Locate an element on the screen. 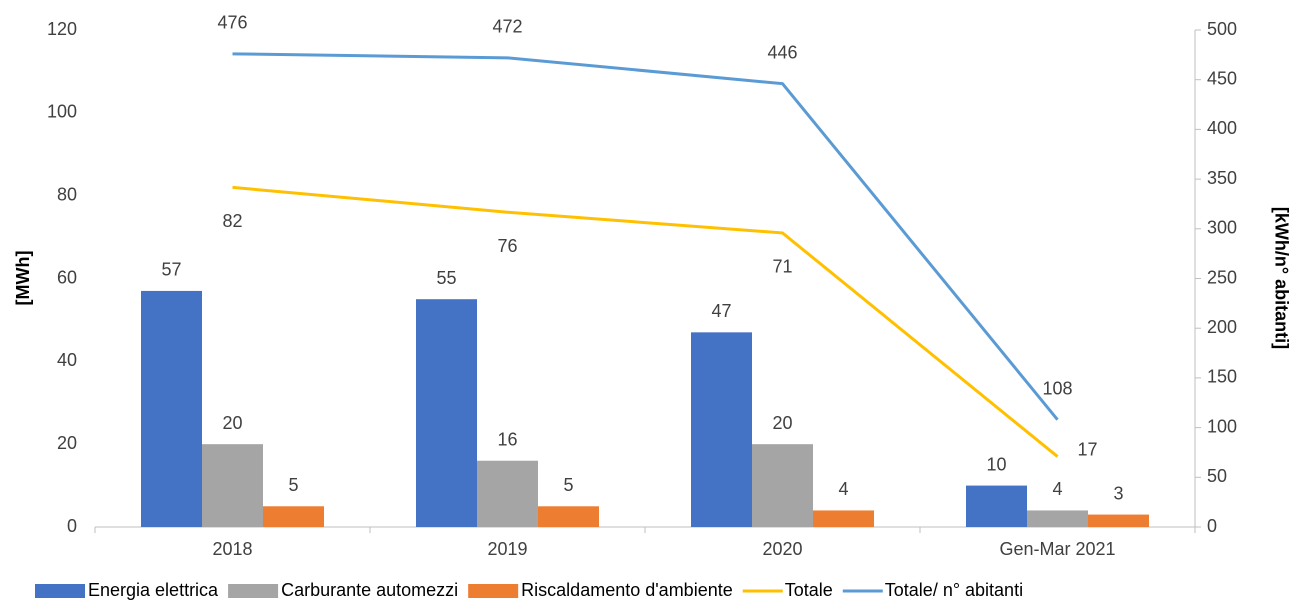 The image size is (1298, 611). y2-tick-label: 500 is located at coordinates (1222, 29).